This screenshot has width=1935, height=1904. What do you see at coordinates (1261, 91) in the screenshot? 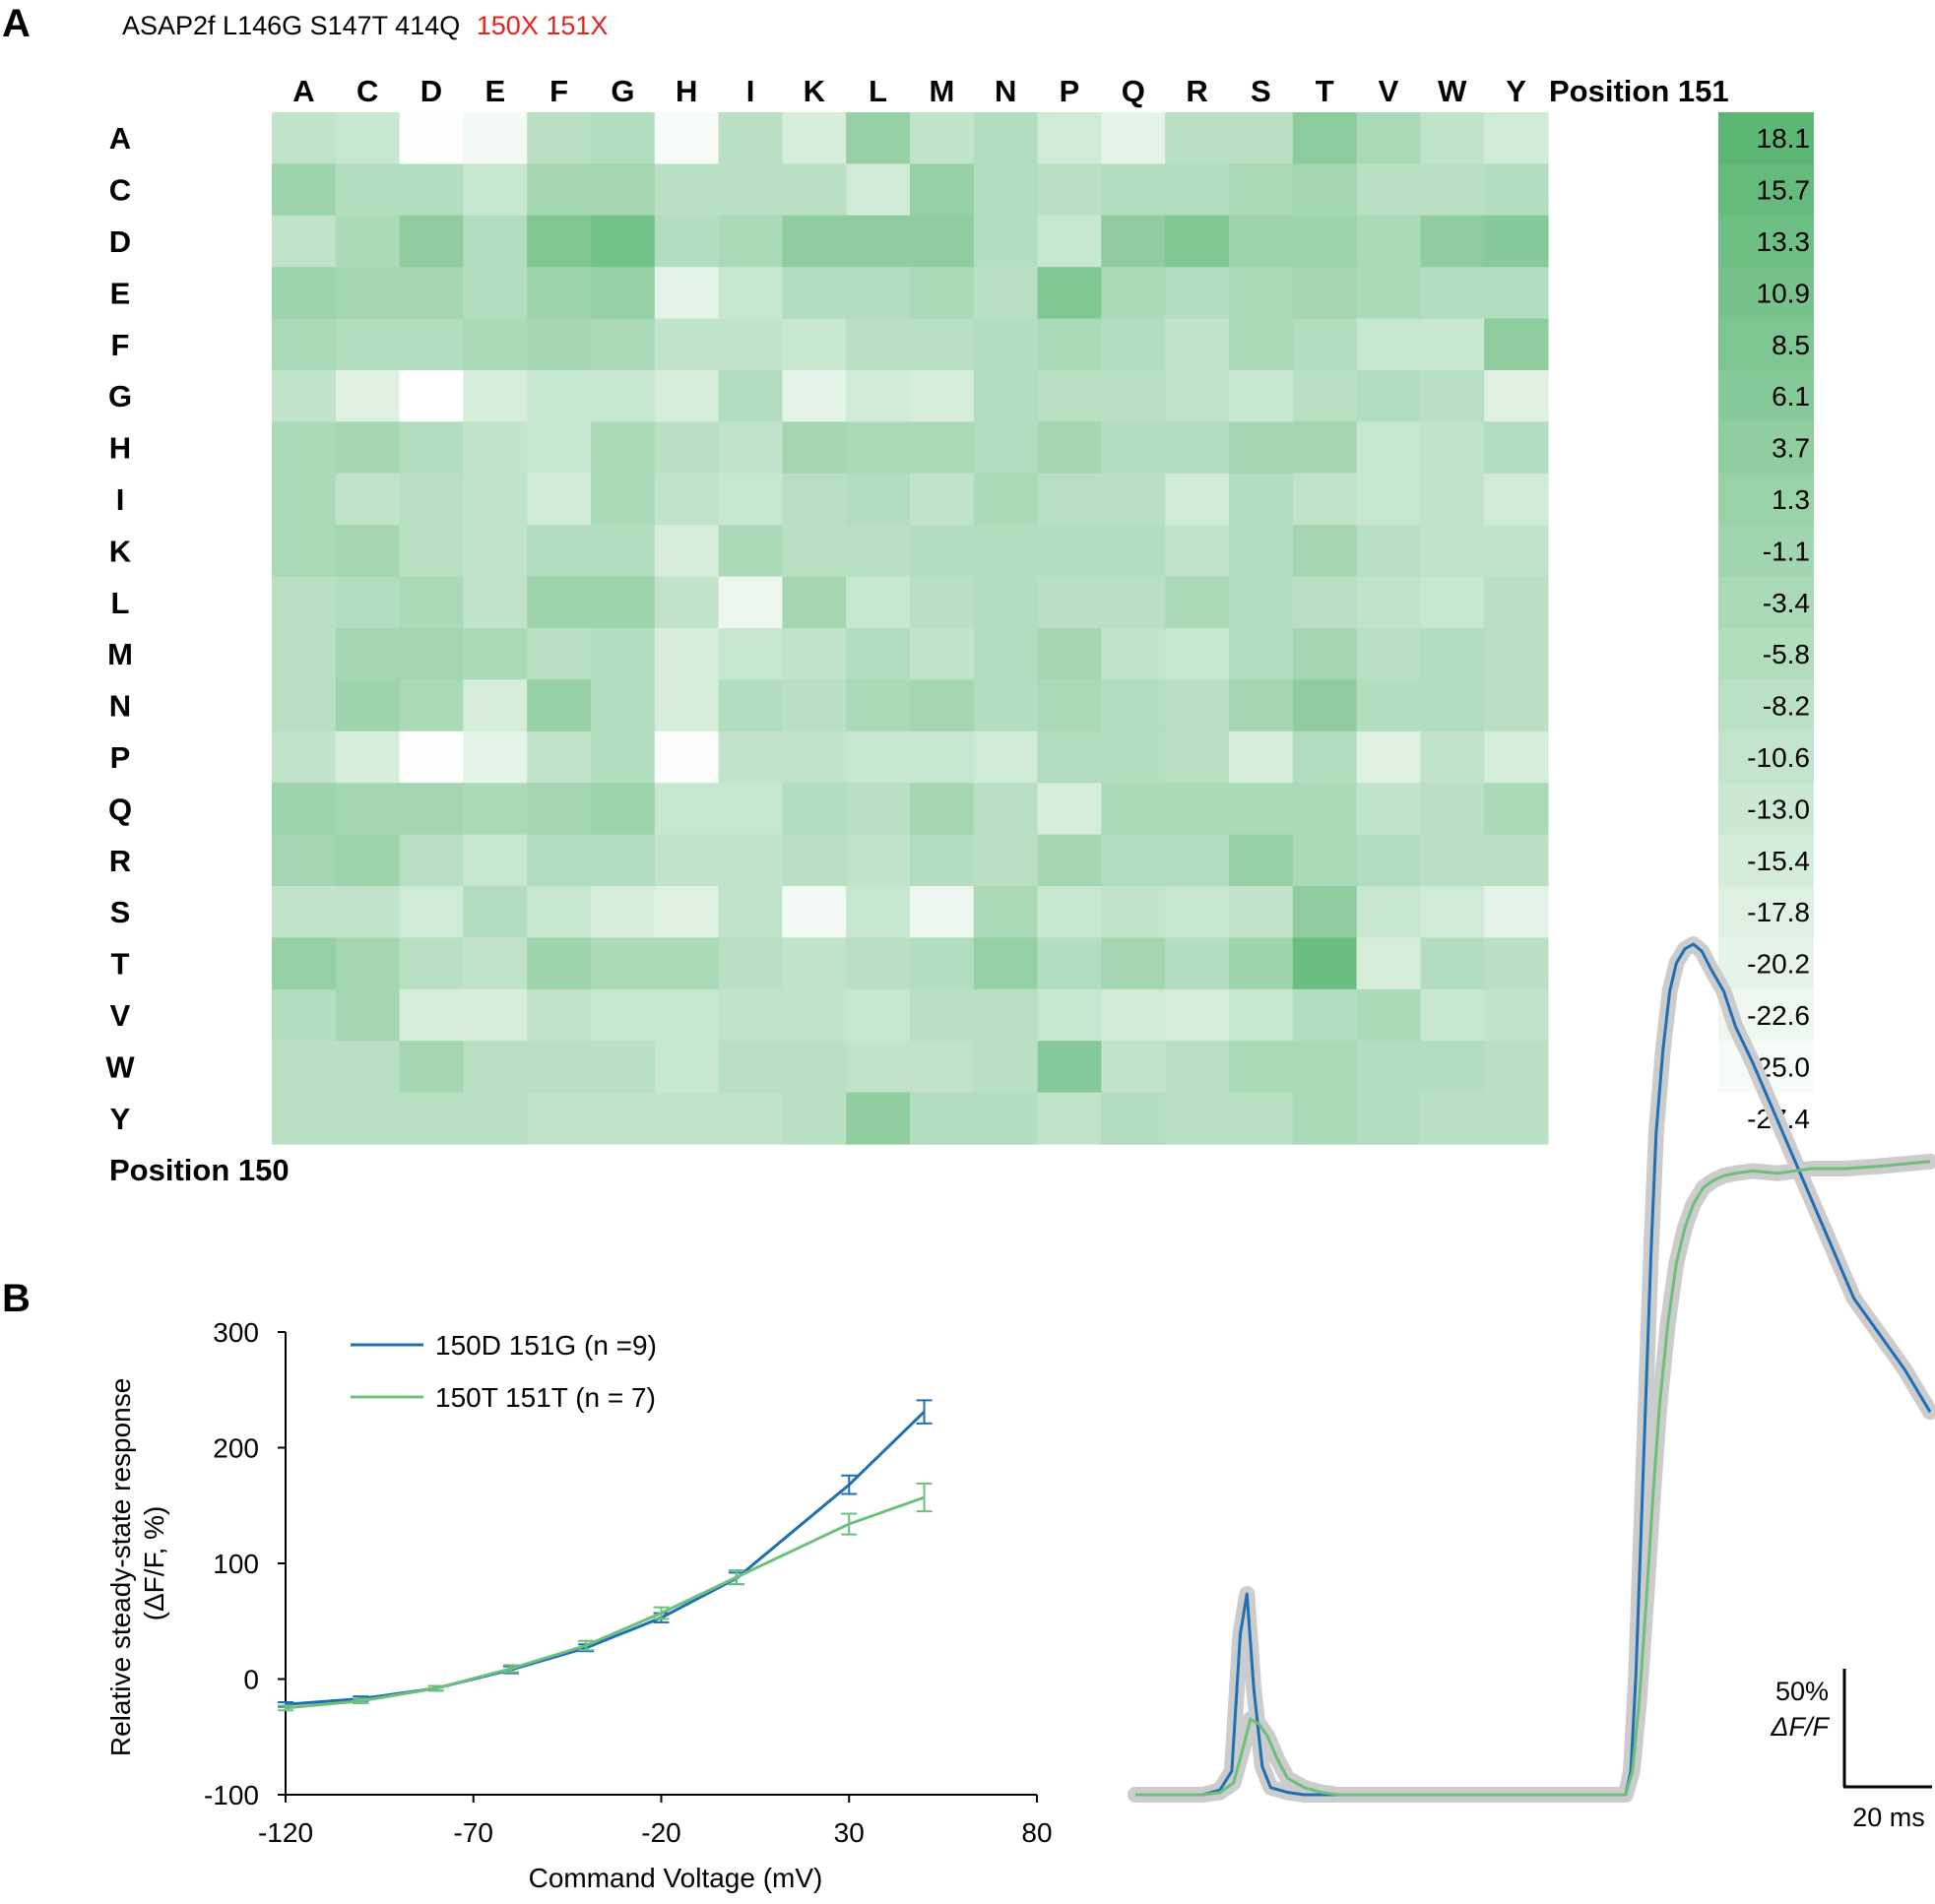
I see `heatmap-col-label: S` at bounding box center [1261, 91].